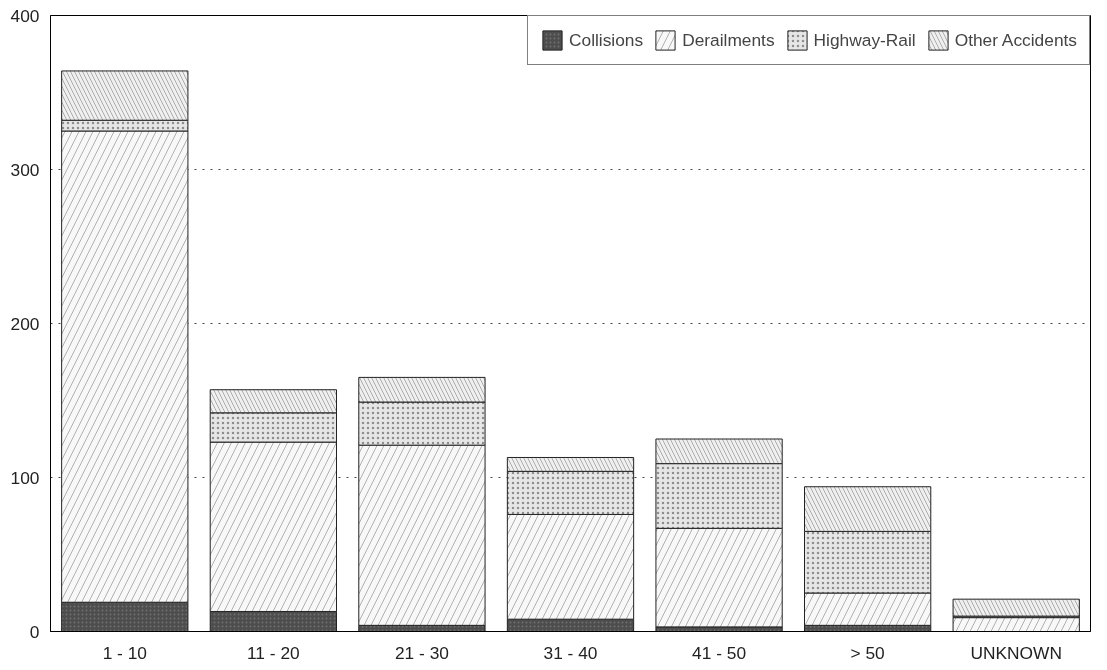 Image resolution: width=1107 pixels, height=670 pixels. What do you see at coordinates (25, 15) in the screenshot?
I see `y-tick-label: 400` at bounding box center [25, 15].